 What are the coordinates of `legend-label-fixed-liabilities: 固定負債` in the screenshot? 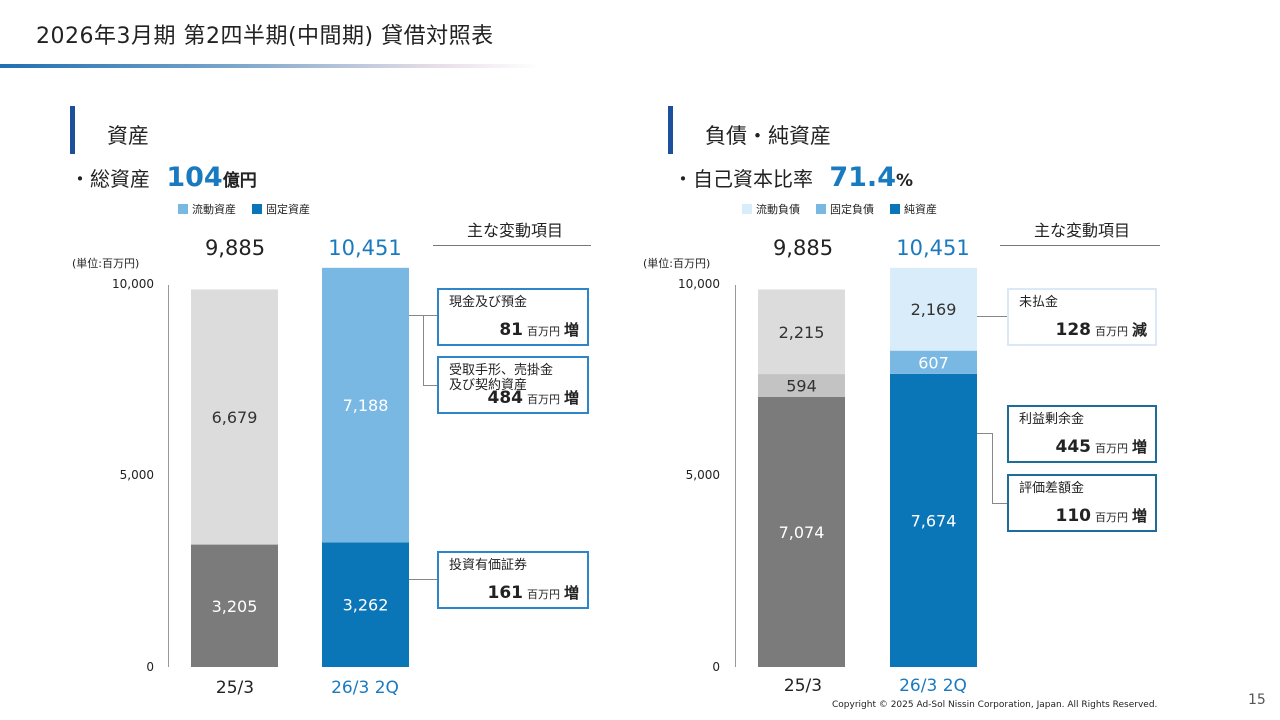 It's located at (852, 209).